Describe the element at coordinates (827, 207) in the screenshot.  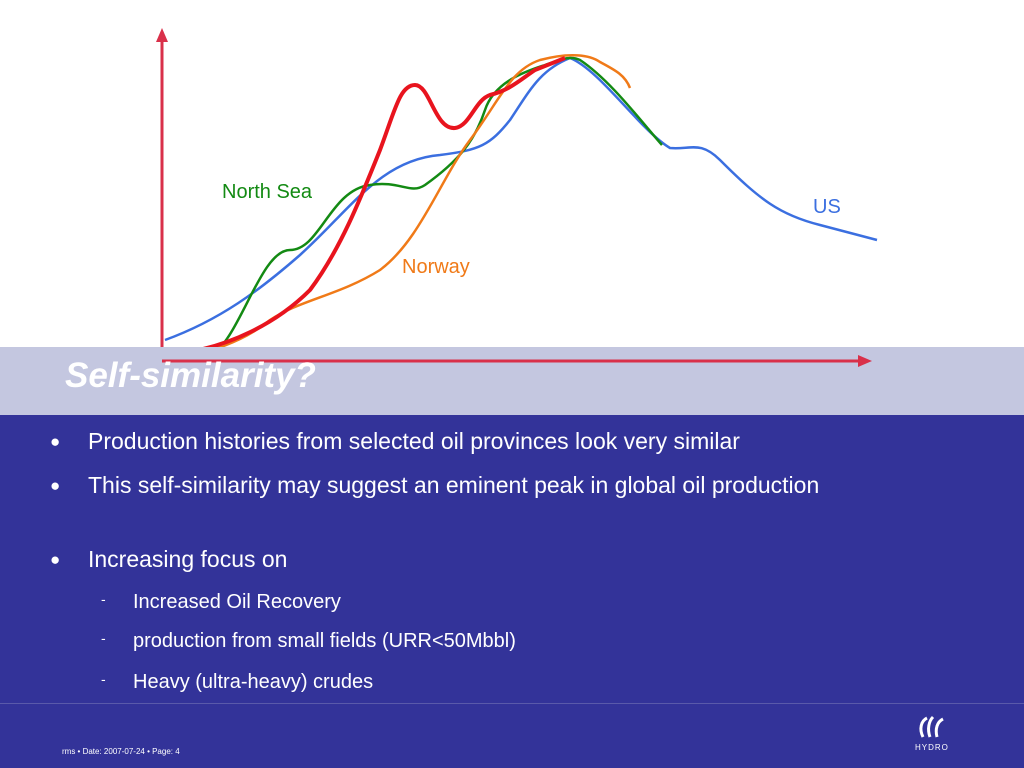
I see `label-us: US` at that location.